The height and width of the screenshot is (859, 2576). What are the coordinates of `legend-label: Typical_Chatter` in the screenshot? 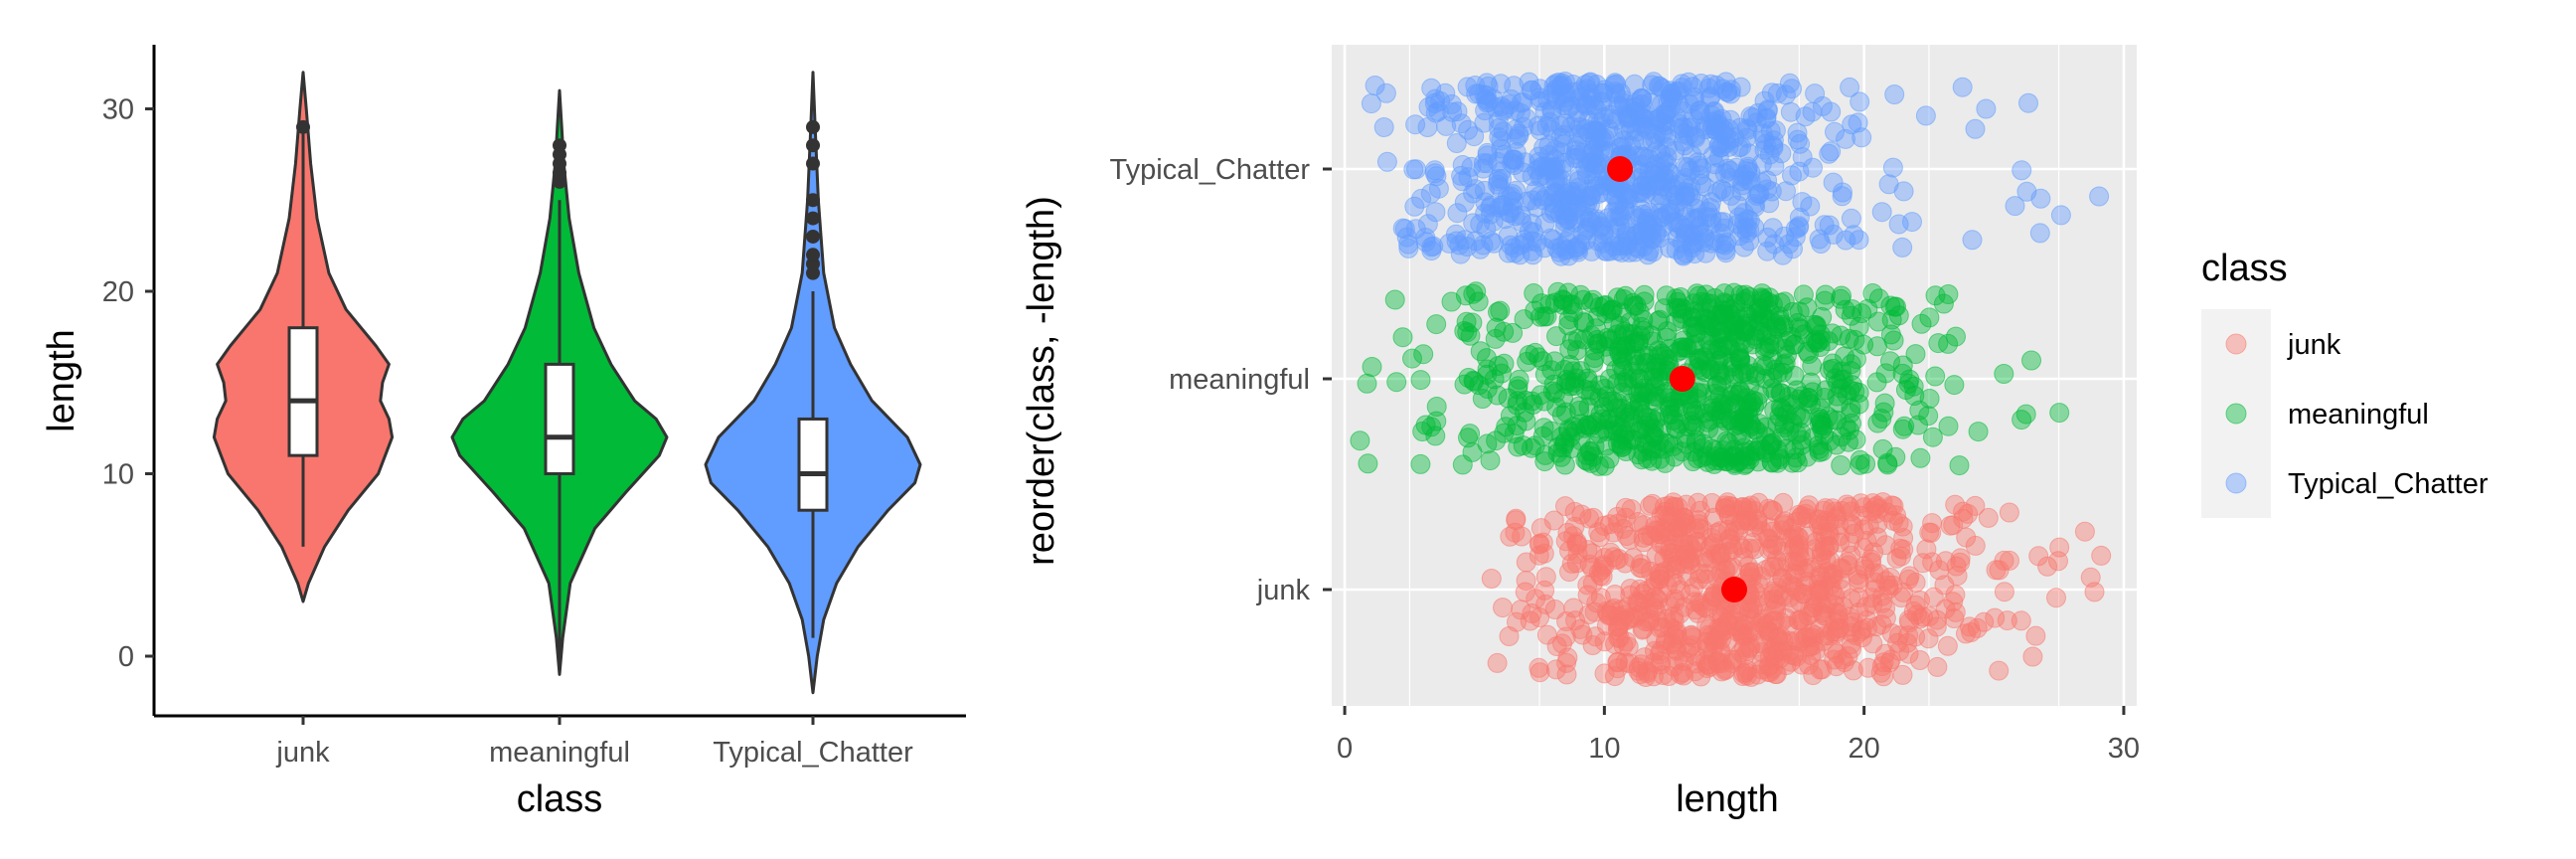 It's located at (2388, 484).